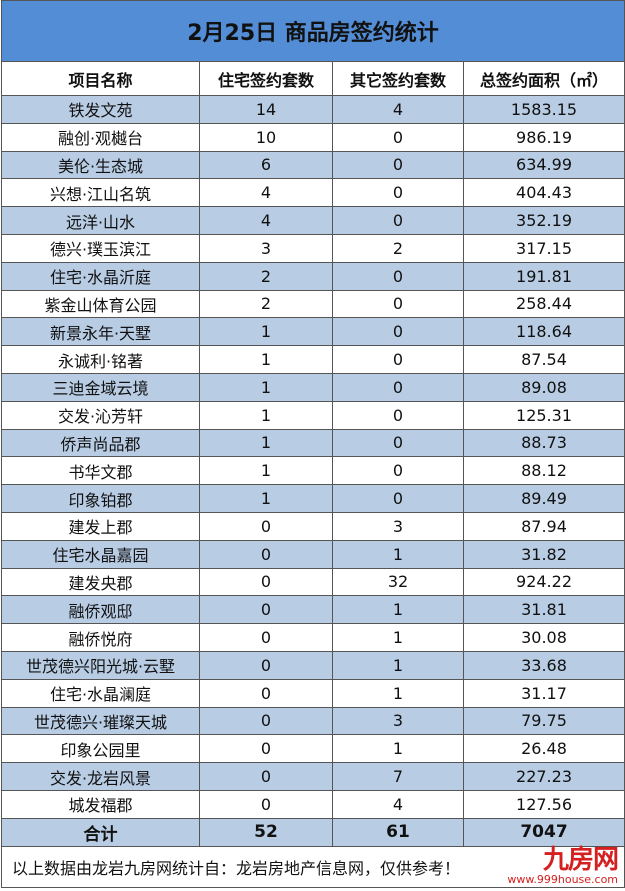  Describe the element at coordinates (313, 109) in the screenshot. I see `table-row: 铁发文苑 14 4 1583.15` at that location.